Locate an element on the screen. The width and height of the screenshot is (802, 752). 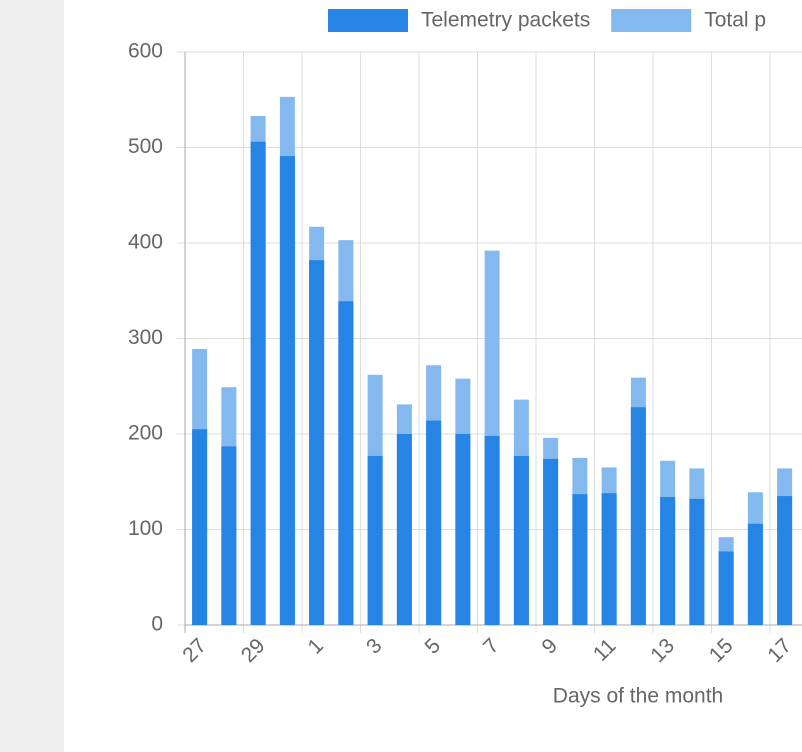
x-tick-label: 5 is located at coordinates (433, 646).